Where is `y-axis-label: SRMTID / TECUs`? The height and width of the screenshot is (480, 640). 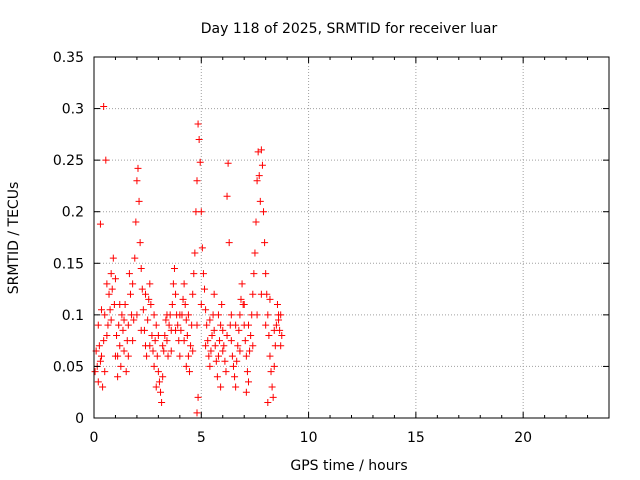 y-axis-label: SRMTID / TECUs is located at coordinates (14, 238).